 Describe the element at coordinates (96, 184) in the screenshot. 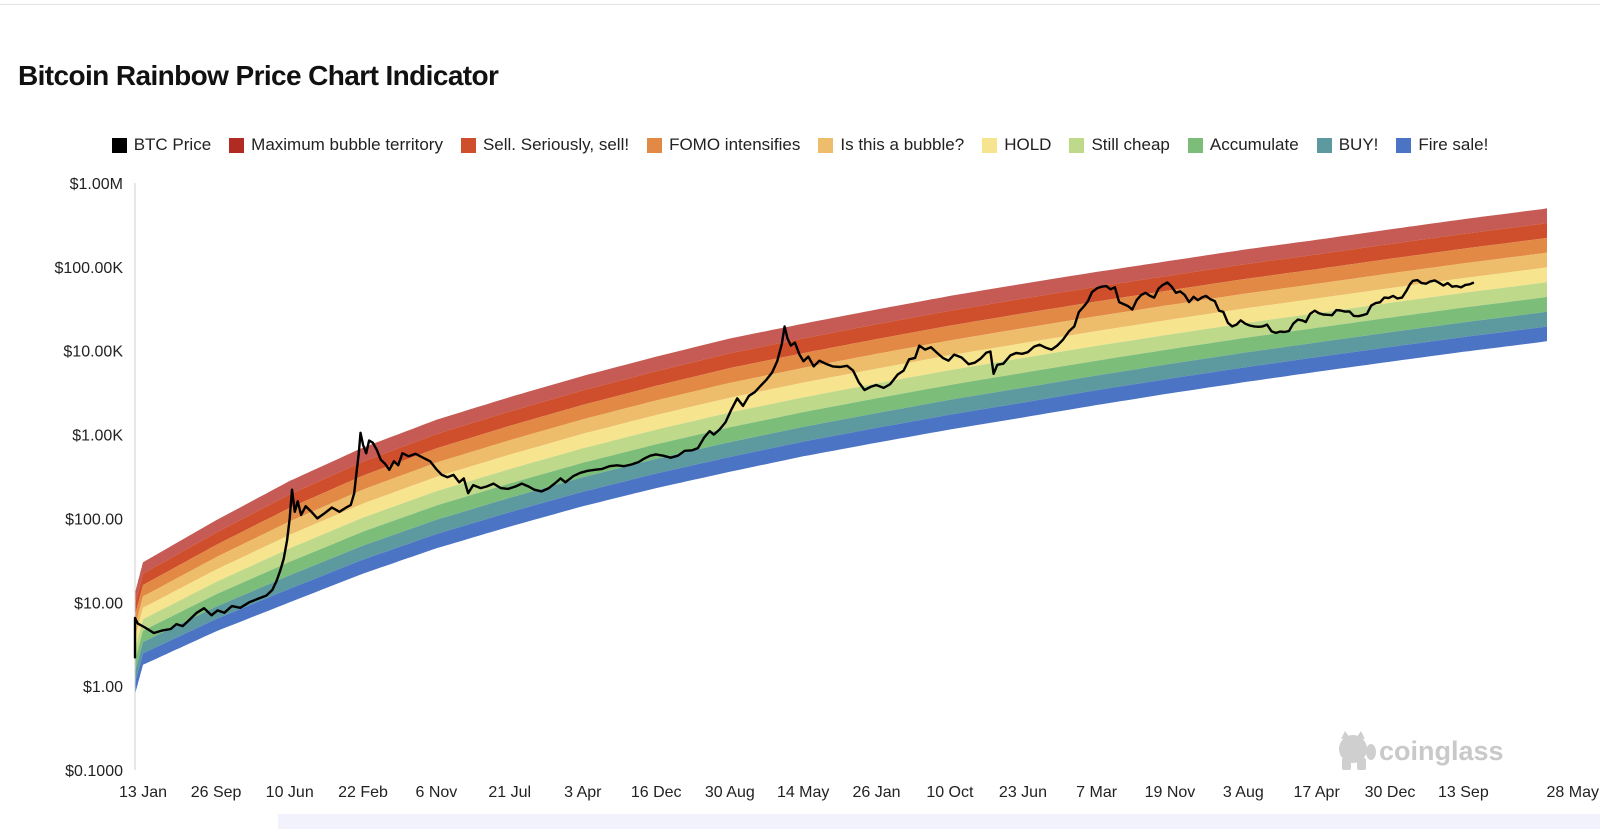

I see `y-tick-label: $1.00M` at that location.